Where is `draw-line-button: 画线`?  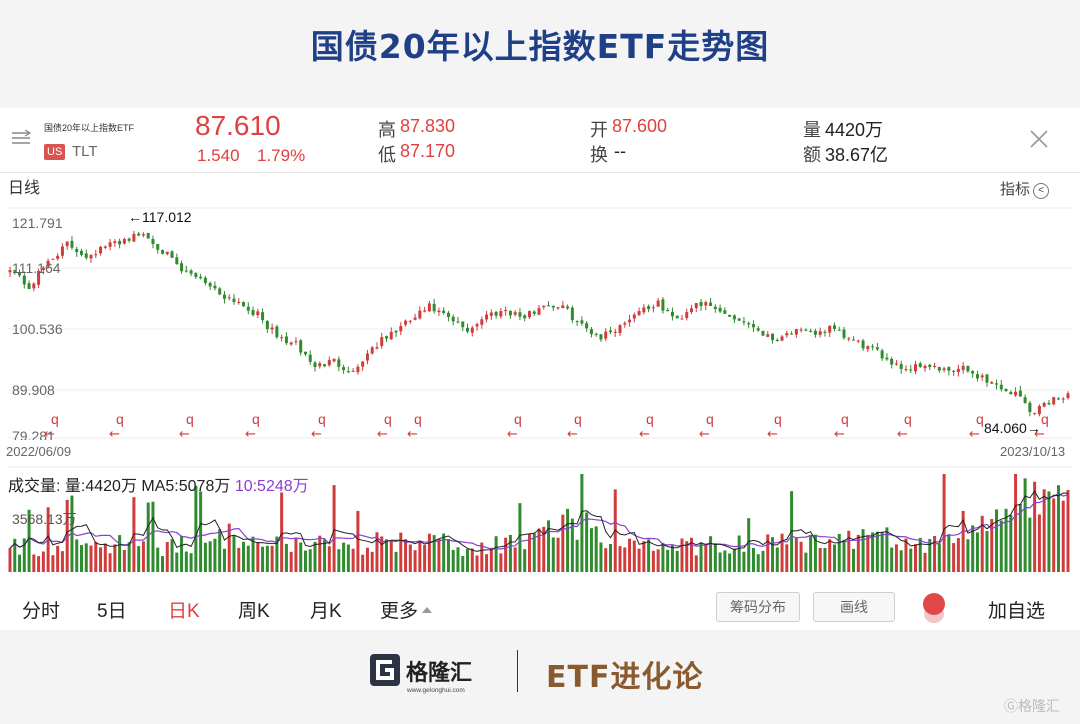 draw-line-button: 画线 is located at coordinates (854, 607).